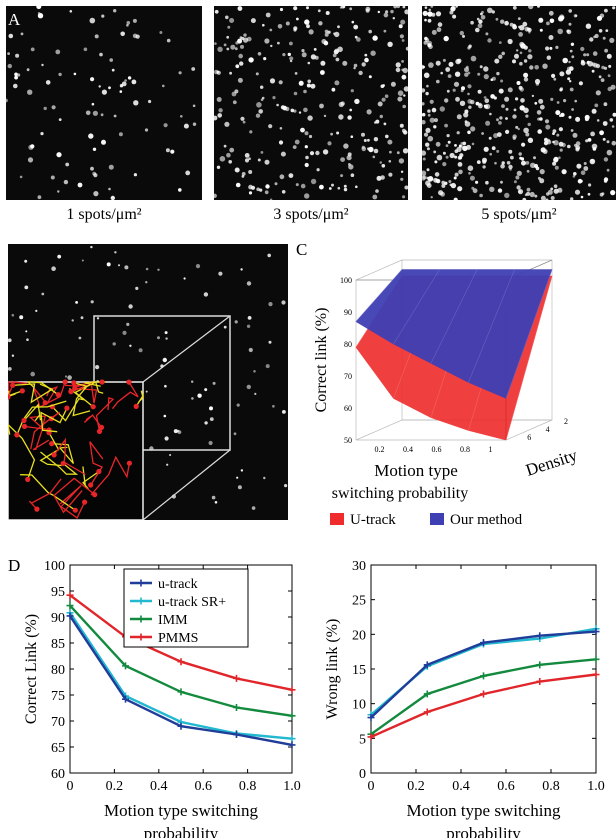  What do you see at coordinates (178, 638) in the screenshot?
I see `legend-label: PMMS` at bounding box center [178, 638].